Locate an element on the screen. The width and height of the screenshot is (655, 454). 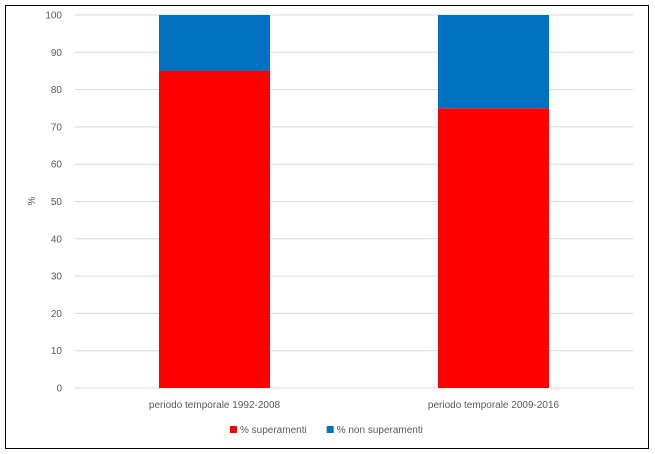
legend-label: % superamenti is located at coordinates (273, 430).